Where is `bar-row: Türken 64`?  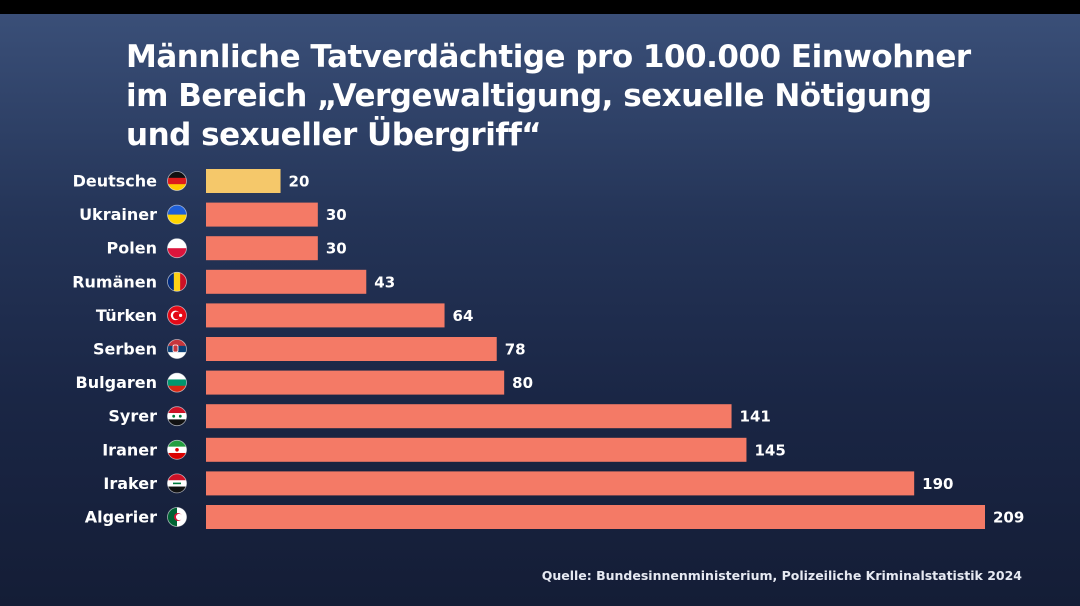 bar-row: Türken 64 is located at coordinates (285, 315).